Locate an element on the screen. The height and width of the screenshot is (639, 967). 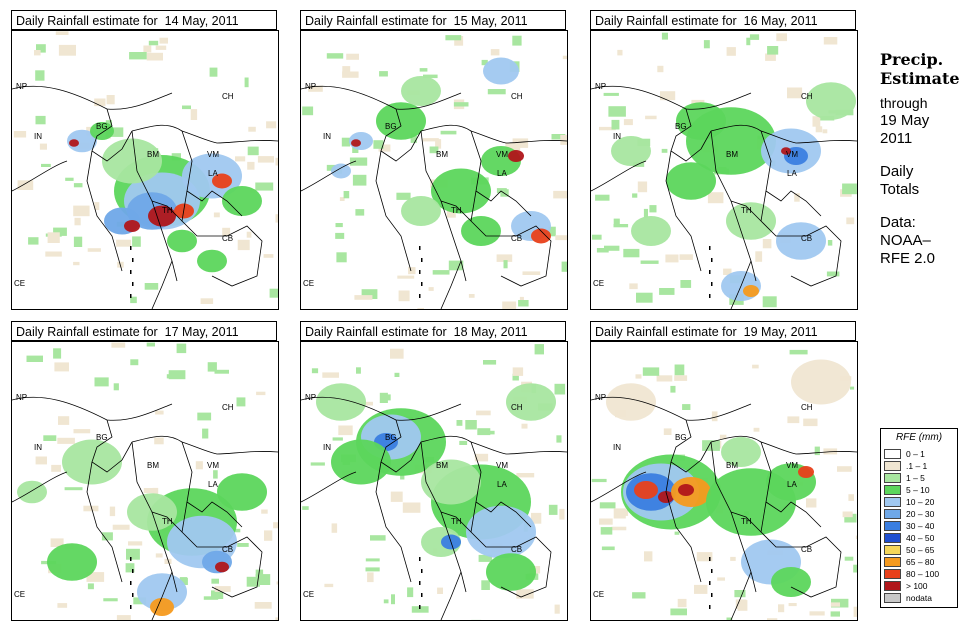
country-label: CH is located at coordinates (517, 407).